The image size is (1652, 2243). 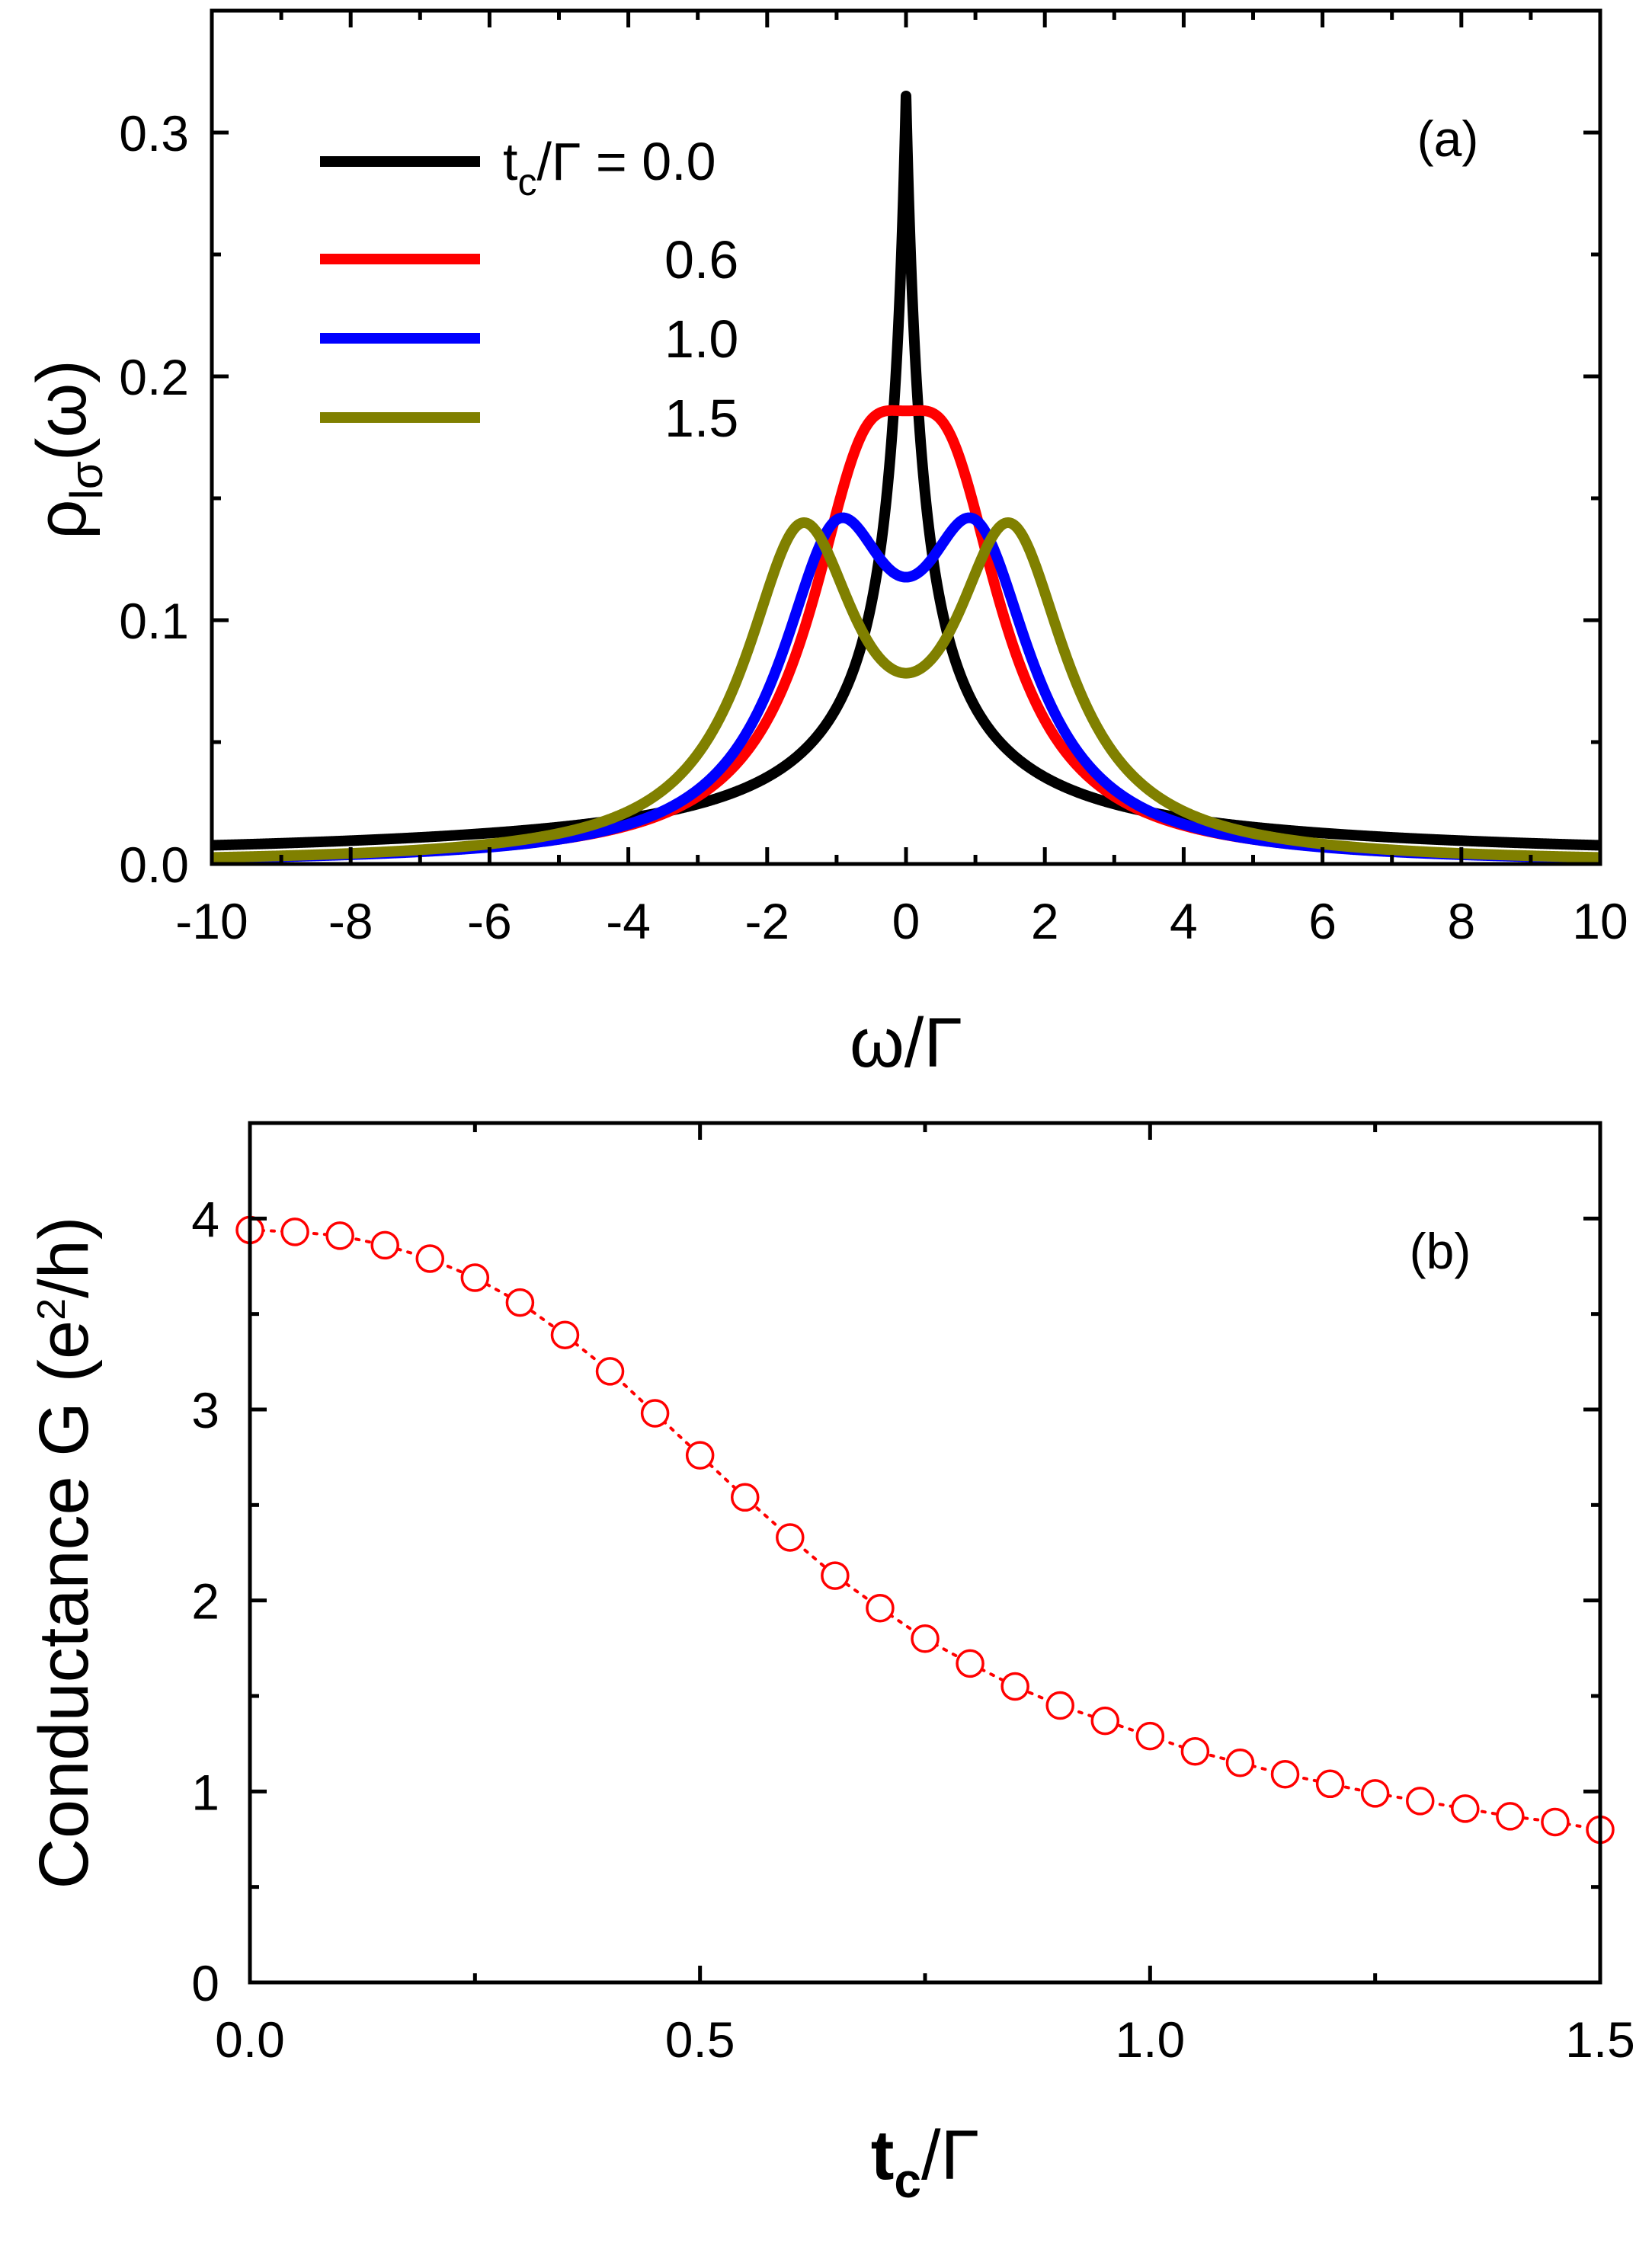 I want to click on b-y-axis-label-rest: /h), so click(x=64, y=1257).